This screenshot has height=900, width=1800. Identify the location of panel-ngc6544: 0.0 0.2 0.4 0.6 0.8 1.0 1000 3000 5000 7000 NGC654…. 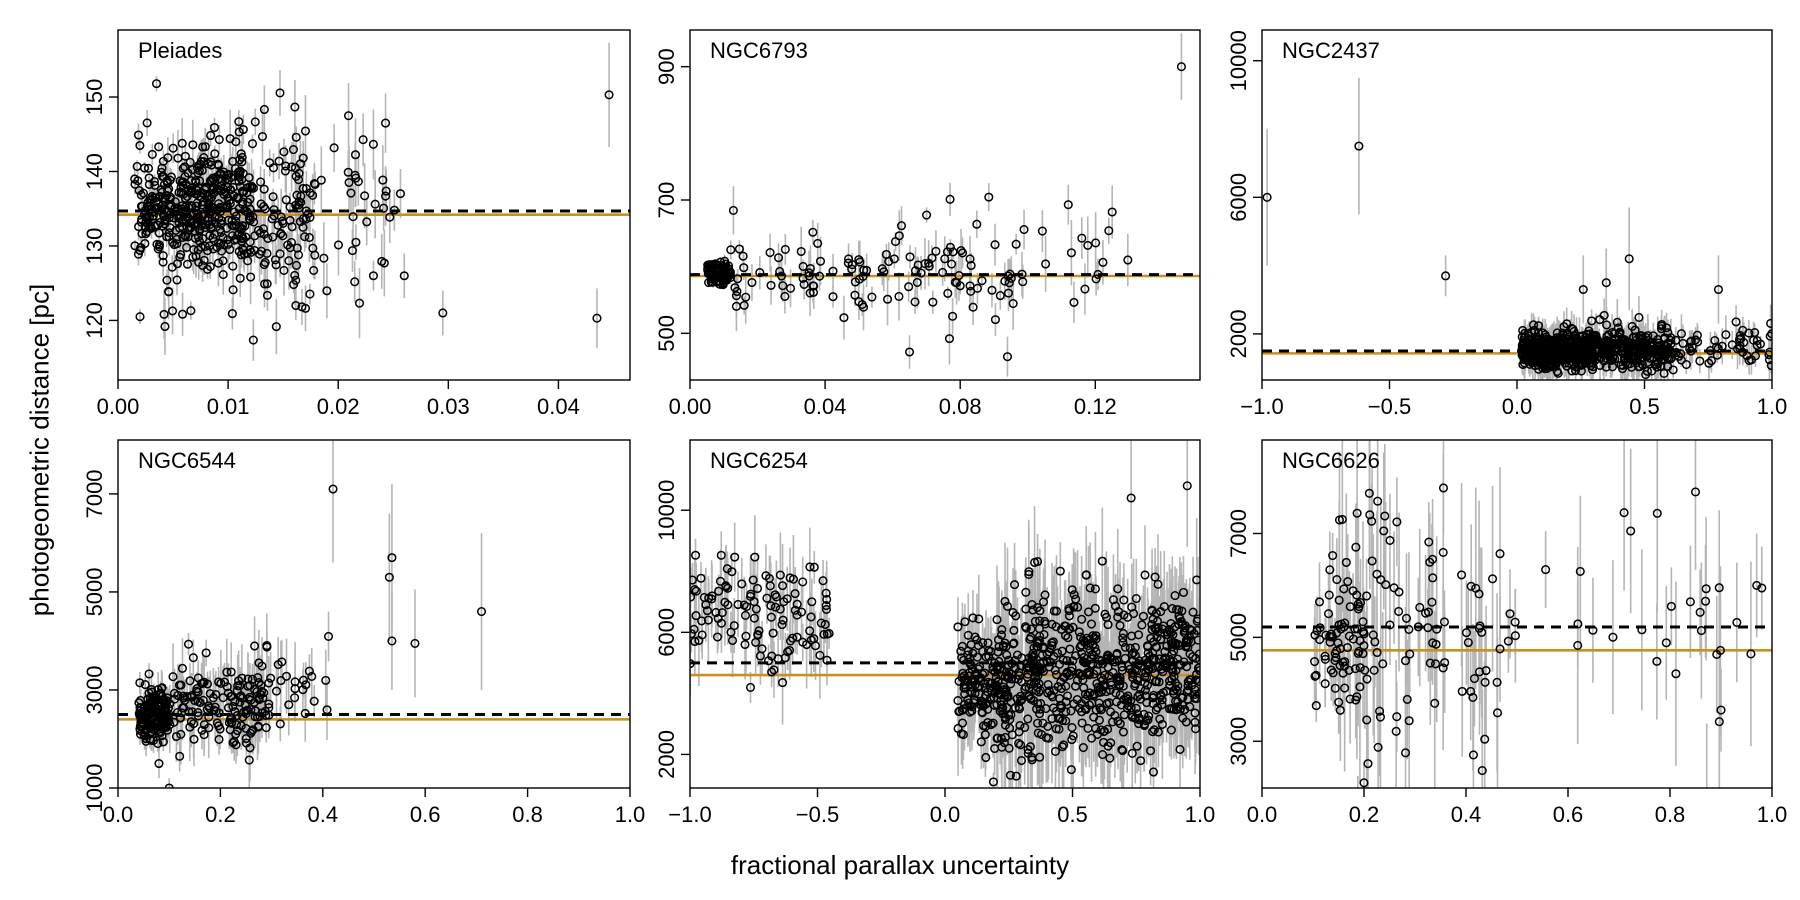
(363, 633).